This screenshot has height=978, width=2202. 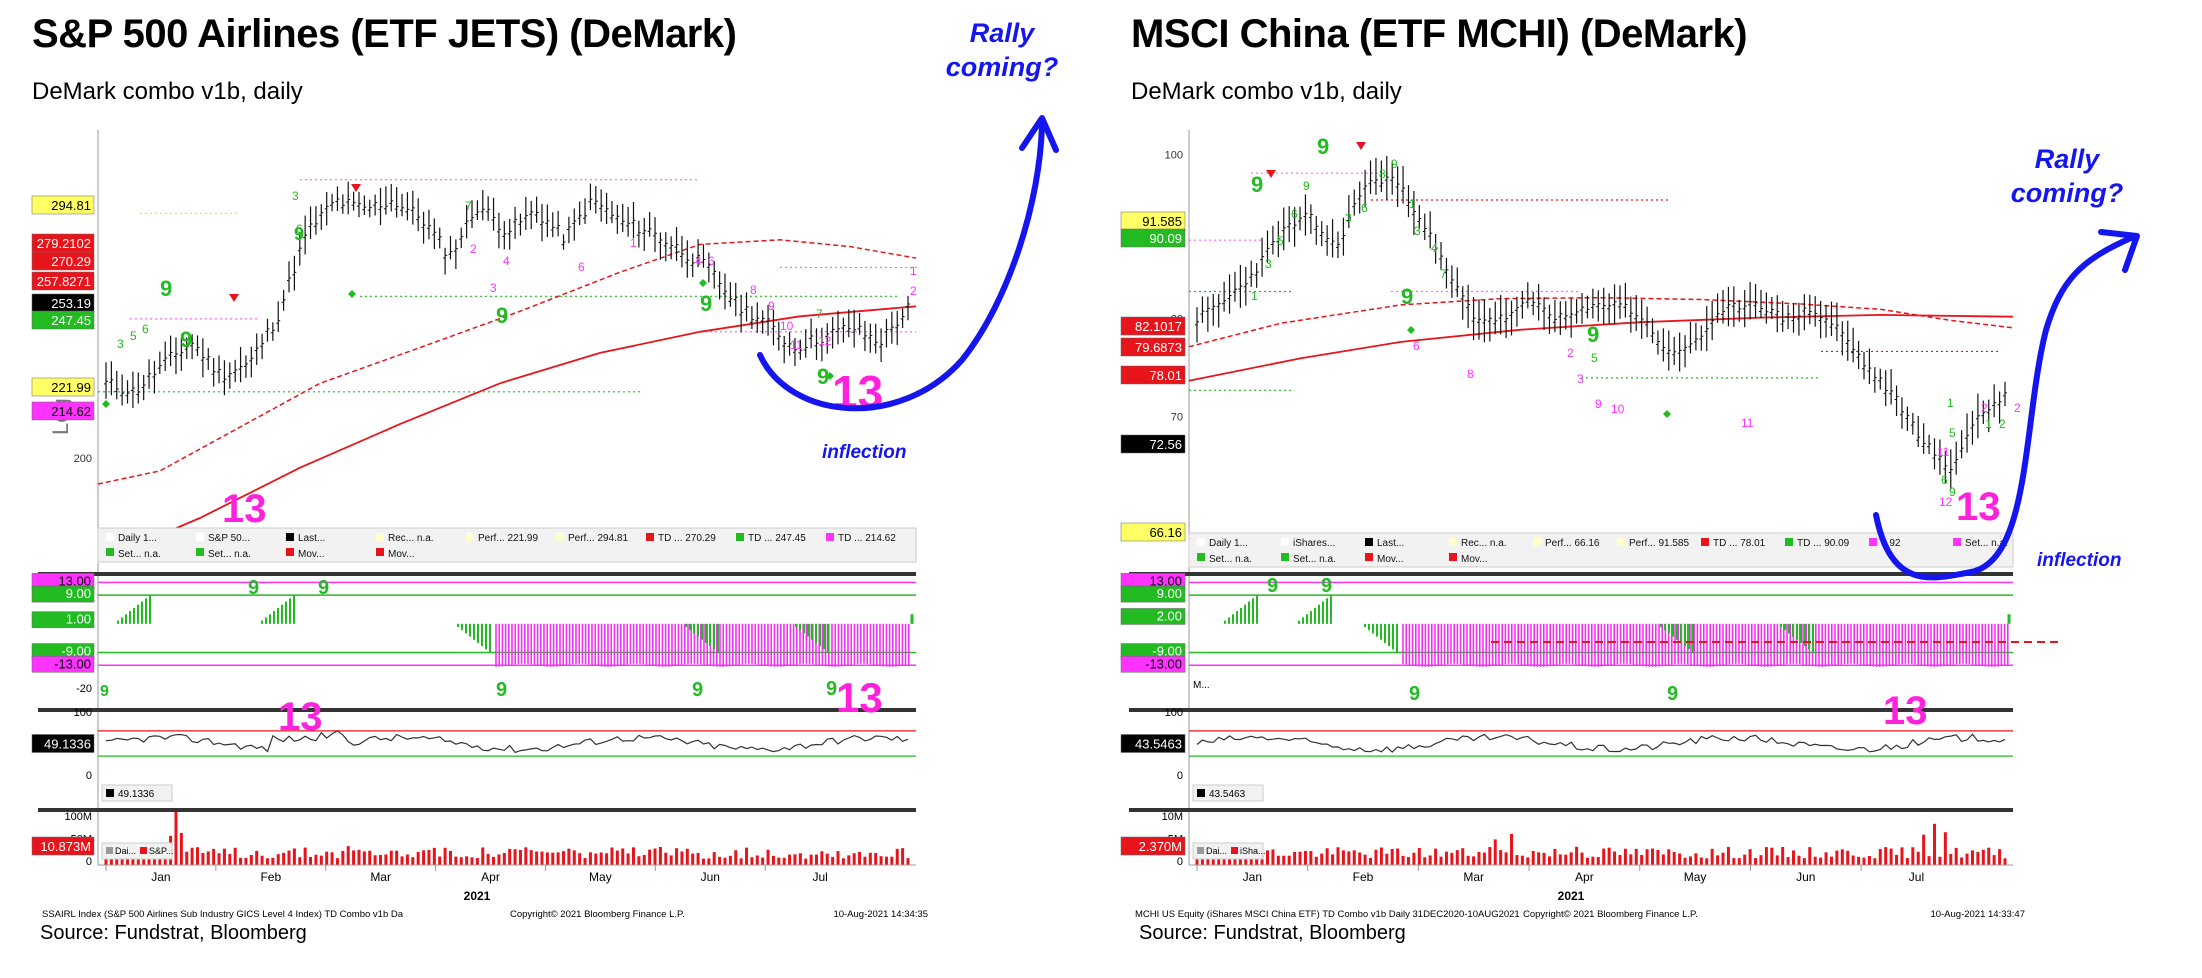 I want to click on td-count-label: 8, so click(x=753, y=290).